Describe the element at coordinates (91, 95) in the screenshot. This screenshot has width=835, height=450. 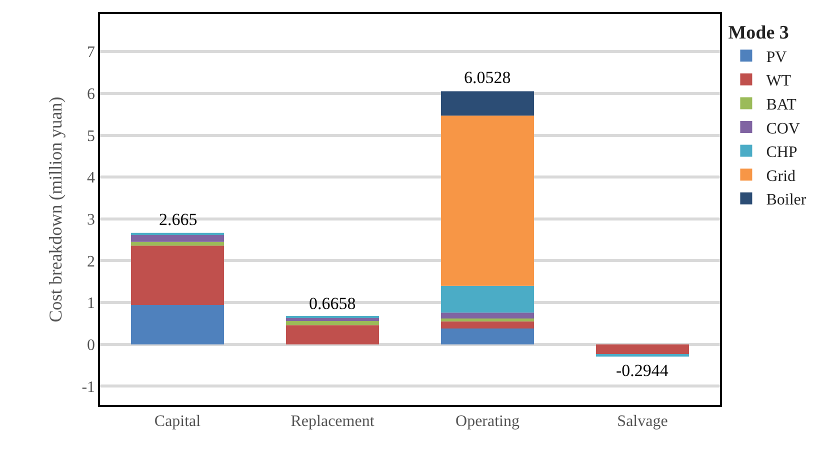
I see `y-tick-label: 6` at that location.